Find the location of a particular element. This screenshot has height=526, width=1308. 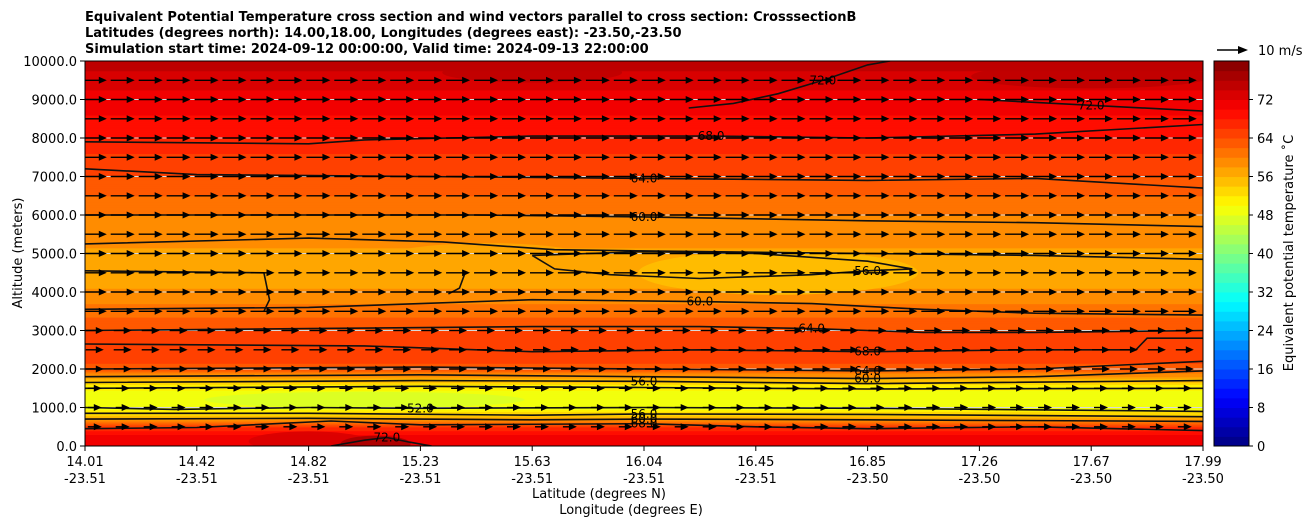

colorbar-tick-label: 0 is located at coordinates (1261, 447).